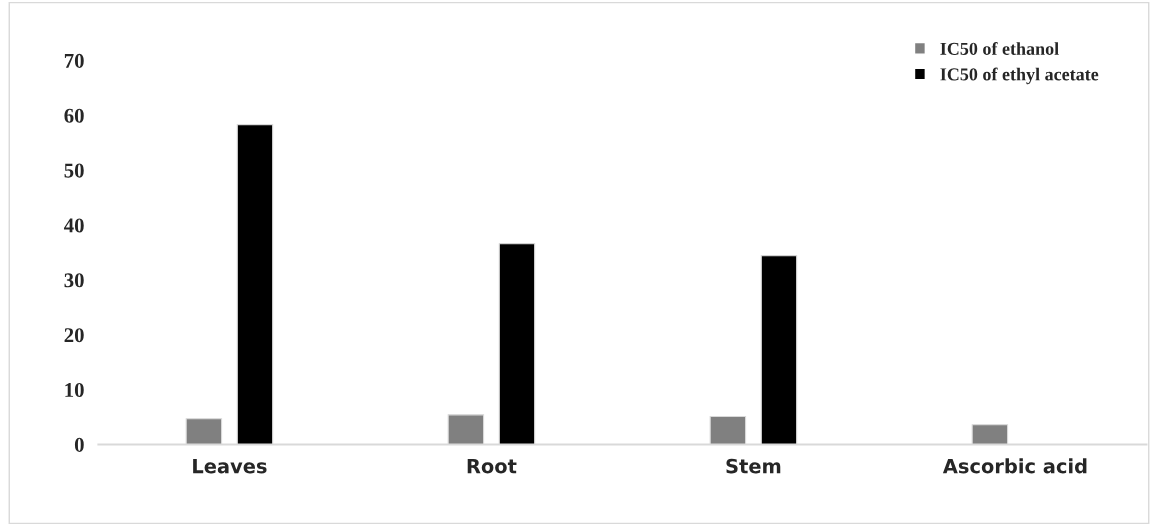 Image resolution: width=1158 pixels, height=526 pixels. I want to click on legend-label: IC50 of ethanol, so click(999, 48).